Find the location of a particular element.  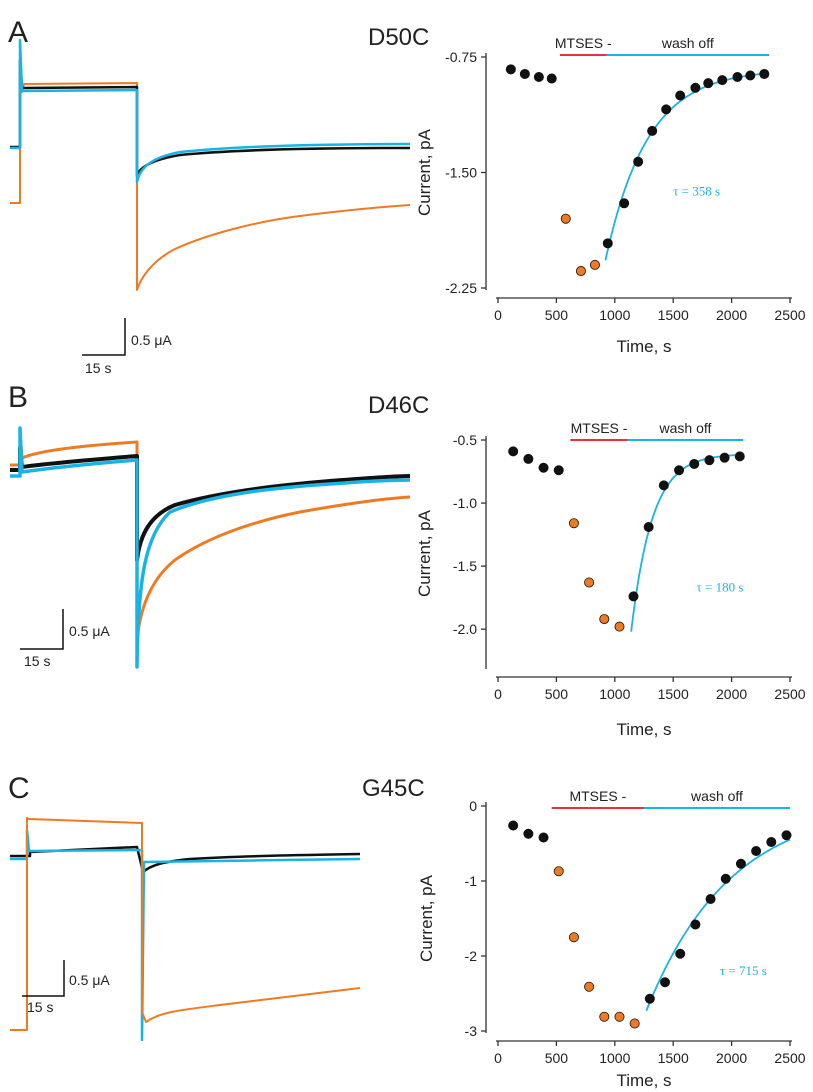

y-tick-label: -1.50 is located at coordinates (461, 173).